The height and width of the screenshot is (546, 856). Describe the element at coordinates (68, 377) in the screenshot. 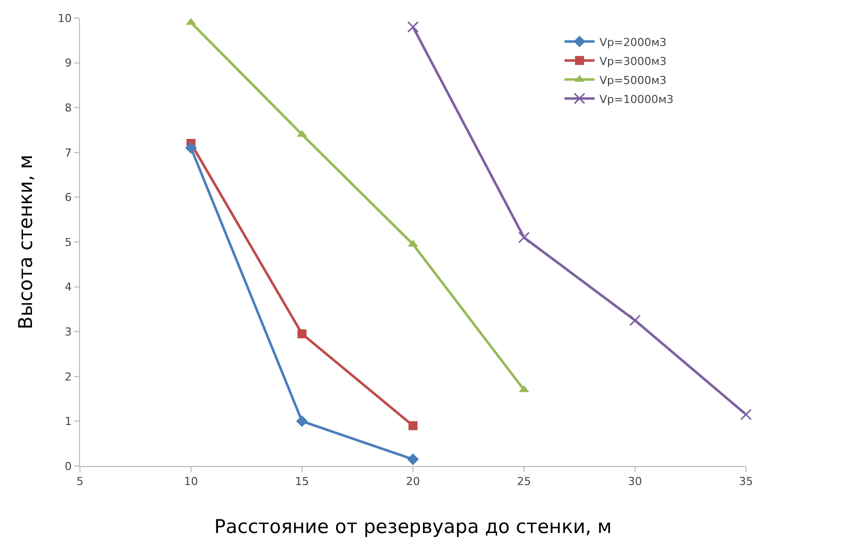

I see `y-tick-label: 2` at that location.